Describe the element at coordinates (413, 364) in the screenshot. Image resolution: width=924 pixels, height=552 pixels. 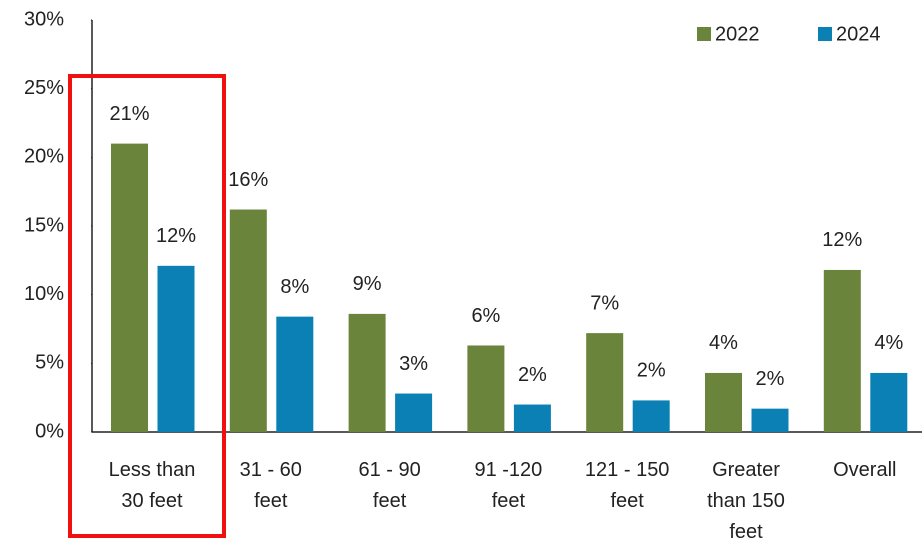
I see `data-label: 3%` at that location.